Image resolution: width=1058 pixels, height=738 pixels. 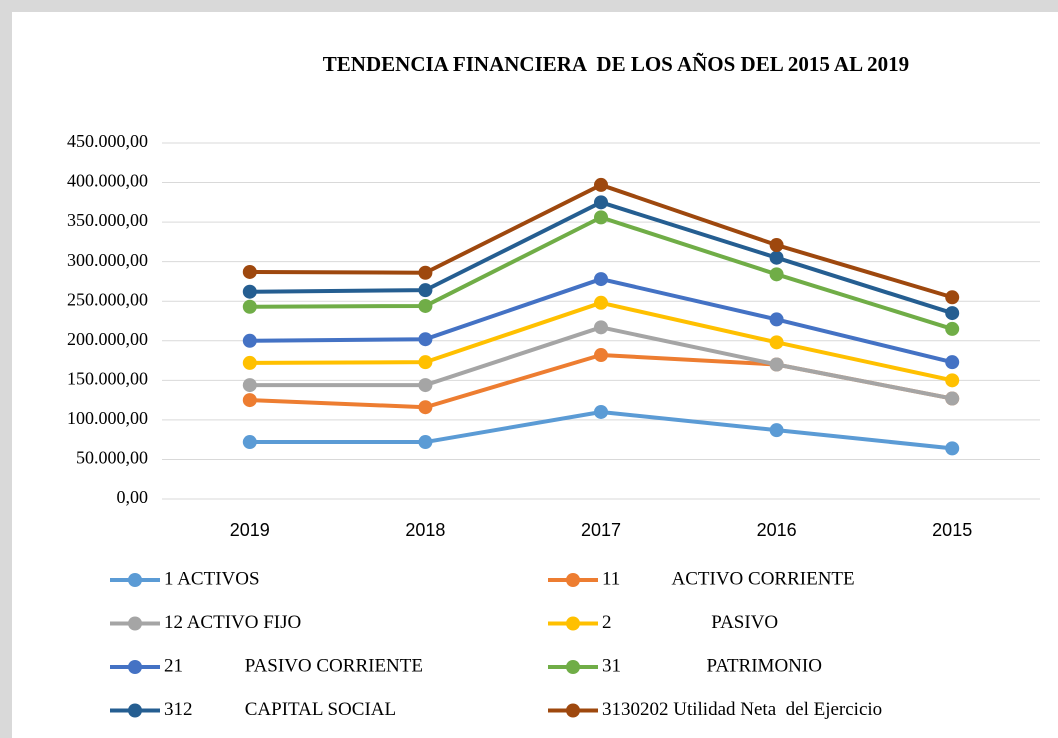 What do you see at coordinates (133, 497) in the screenshot?
I see `y-tick-label: 0,00` at bounding box center [133, 497].